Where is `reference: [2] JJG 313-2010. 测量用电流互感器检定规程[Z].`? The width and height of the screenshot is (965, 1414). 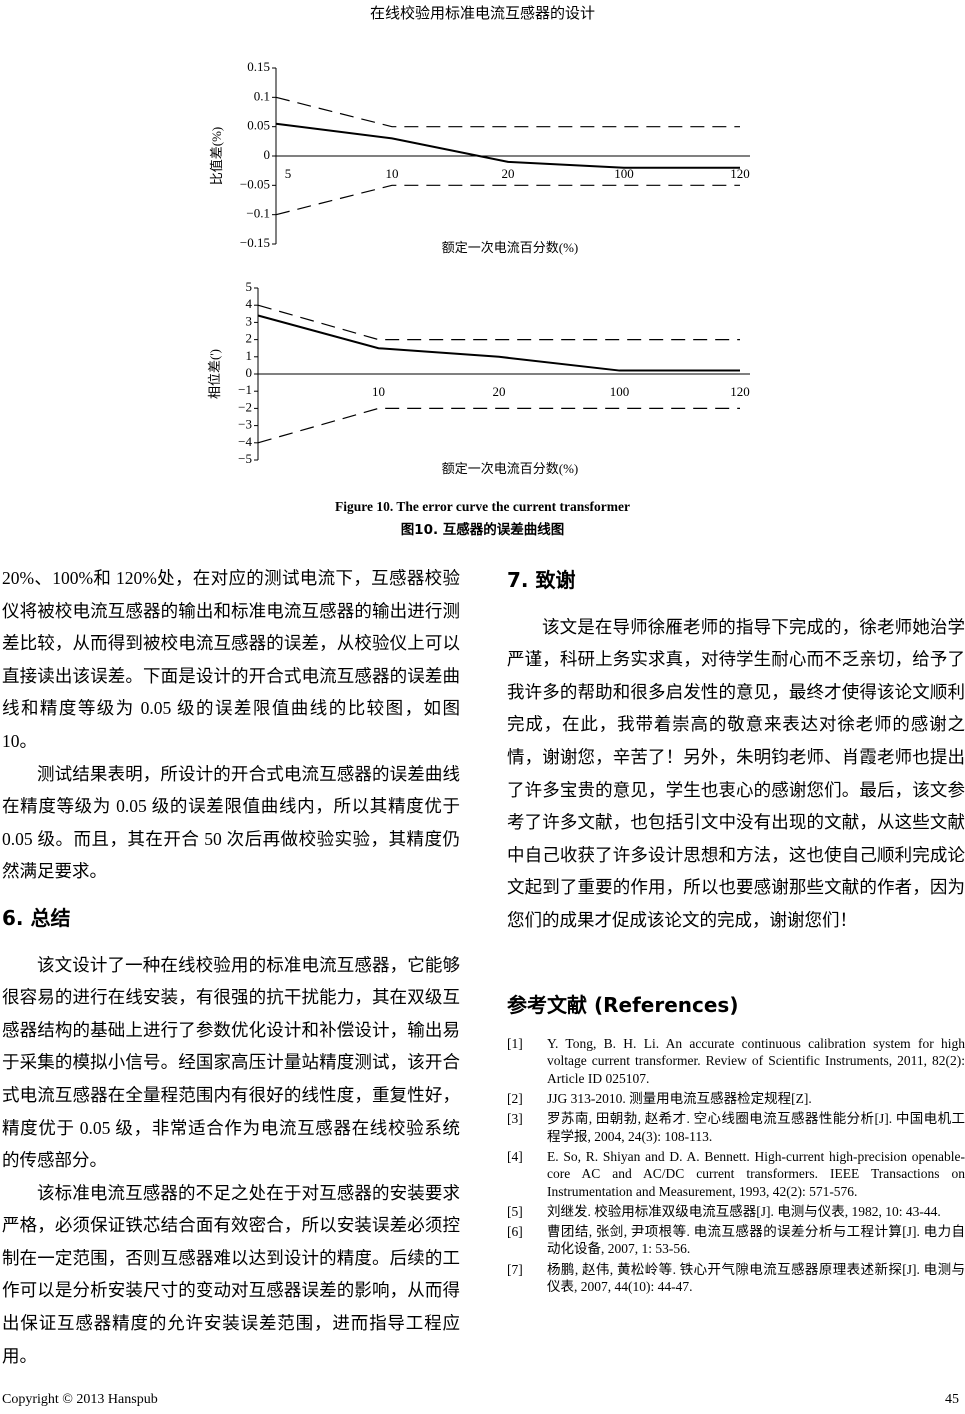 reference: [2] JJG 313-2010. 测量用电流互感器检定规程[Z]. is located at coordinates (736, 1098).